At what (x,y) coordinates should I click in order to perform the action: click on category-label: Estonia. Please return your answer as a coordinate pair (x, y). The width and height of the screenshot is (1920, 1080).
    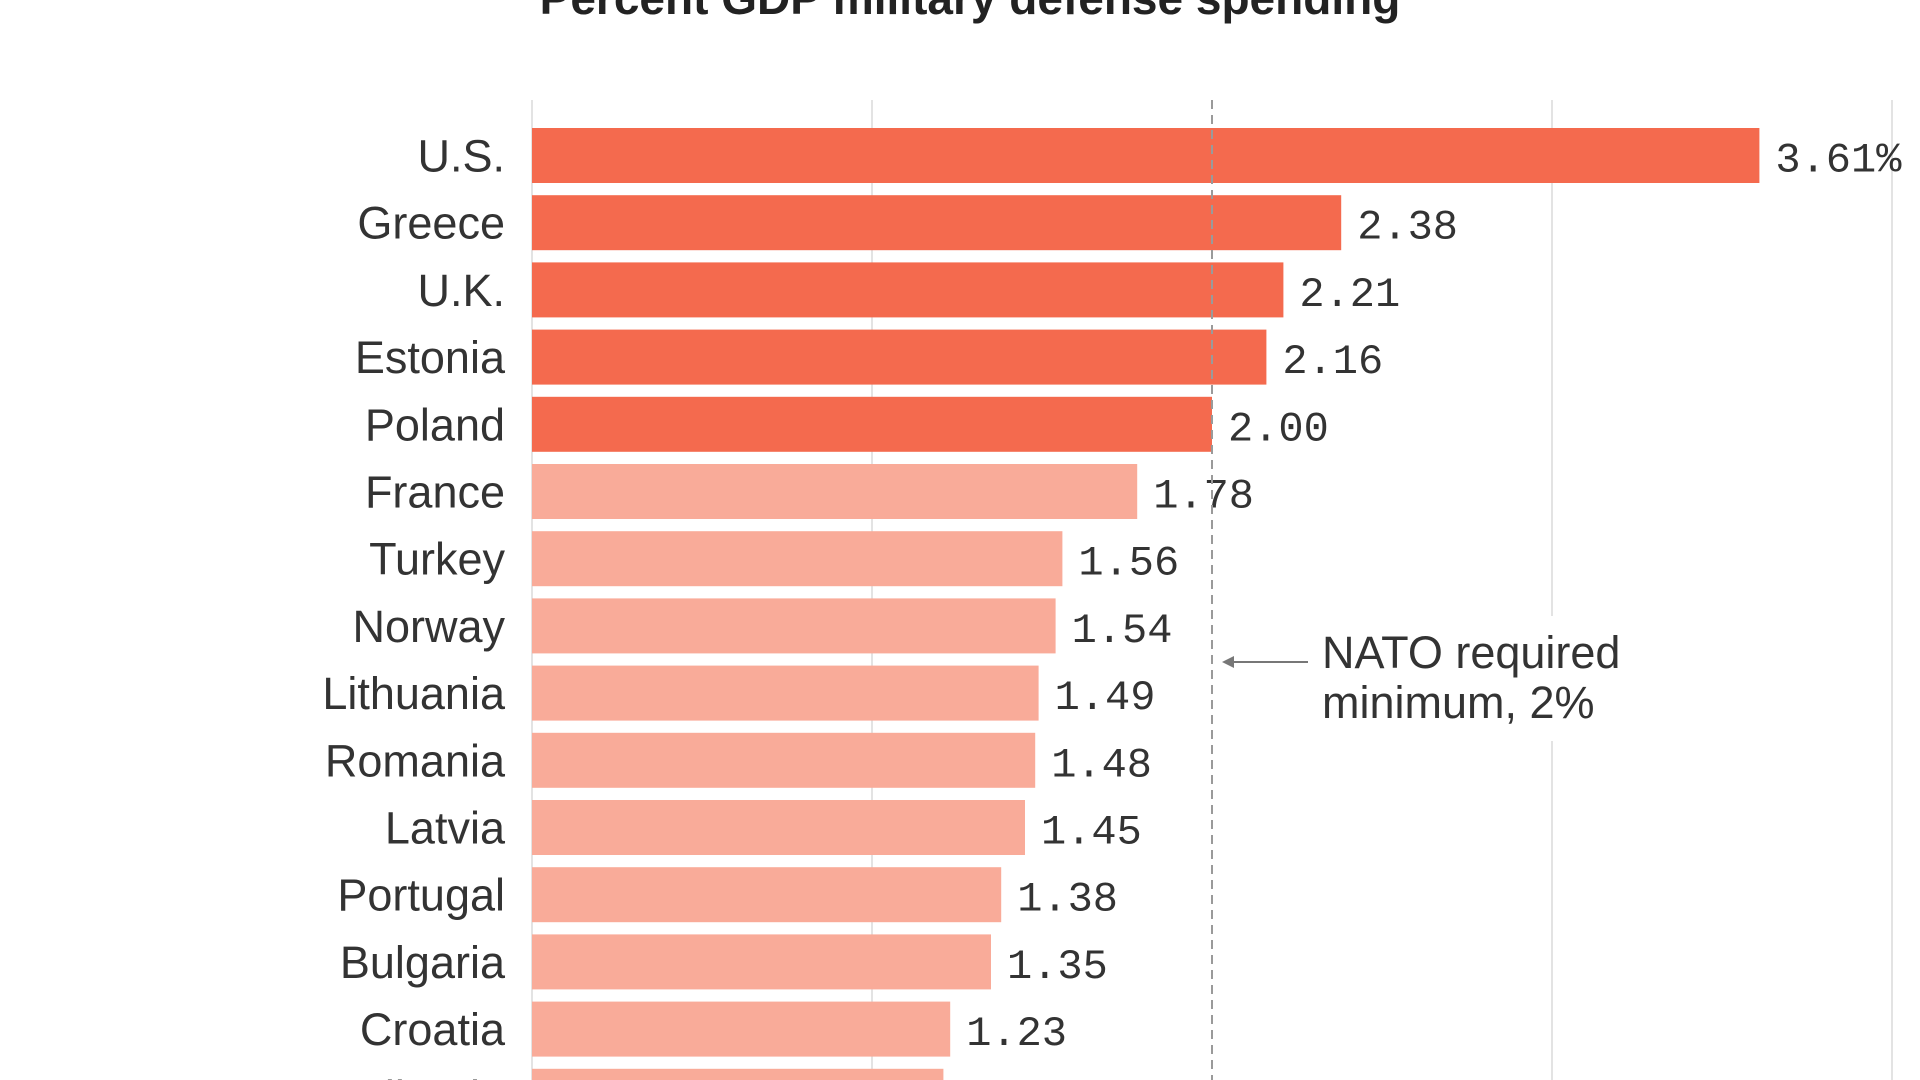
    Looking at the image, I should click on (430, 357).